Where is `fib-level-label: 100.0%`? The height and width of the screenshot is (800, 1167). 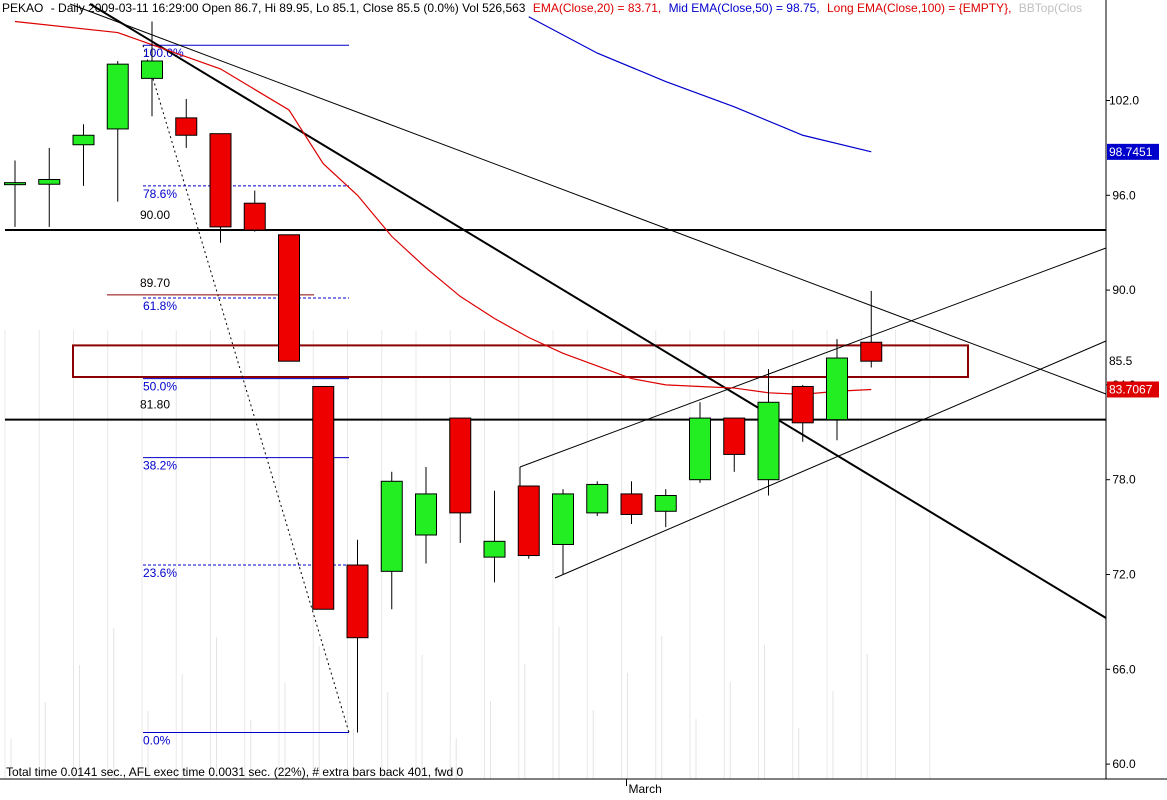
fib-level-label: 100.0% is located at coordinates (163, 53).